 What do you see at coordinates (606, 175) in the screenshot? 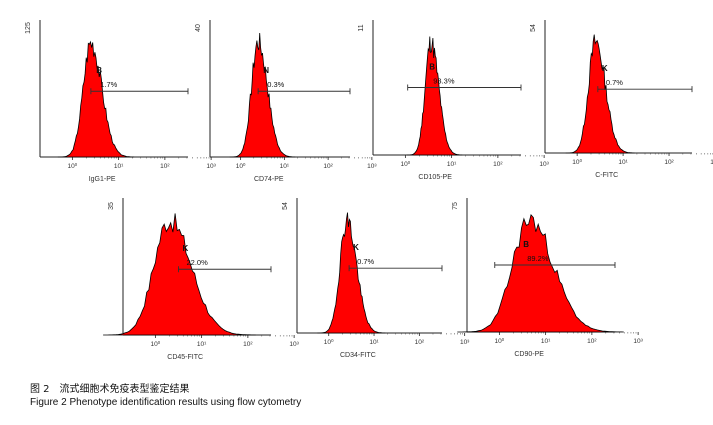
I see `x-axis-label: C-FITC` at bounding box center [606, 175].